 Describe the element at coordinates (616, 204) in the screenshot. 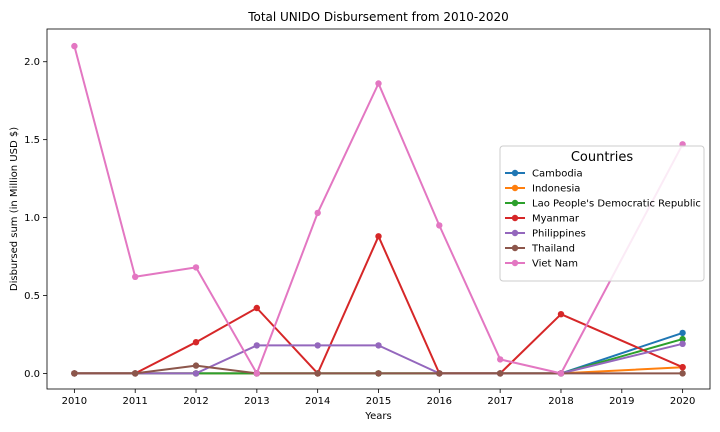

I see `legend-label: Lao People's Democratic Republic` at that location.